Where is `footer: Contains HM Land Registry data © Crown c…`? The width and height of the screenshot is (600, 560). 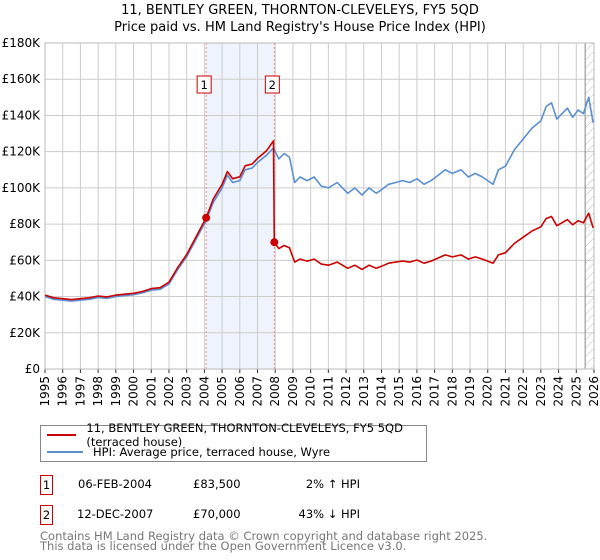
footer: Contains HM Land Registry data © Crown c… is located at coordinates (264, 541).